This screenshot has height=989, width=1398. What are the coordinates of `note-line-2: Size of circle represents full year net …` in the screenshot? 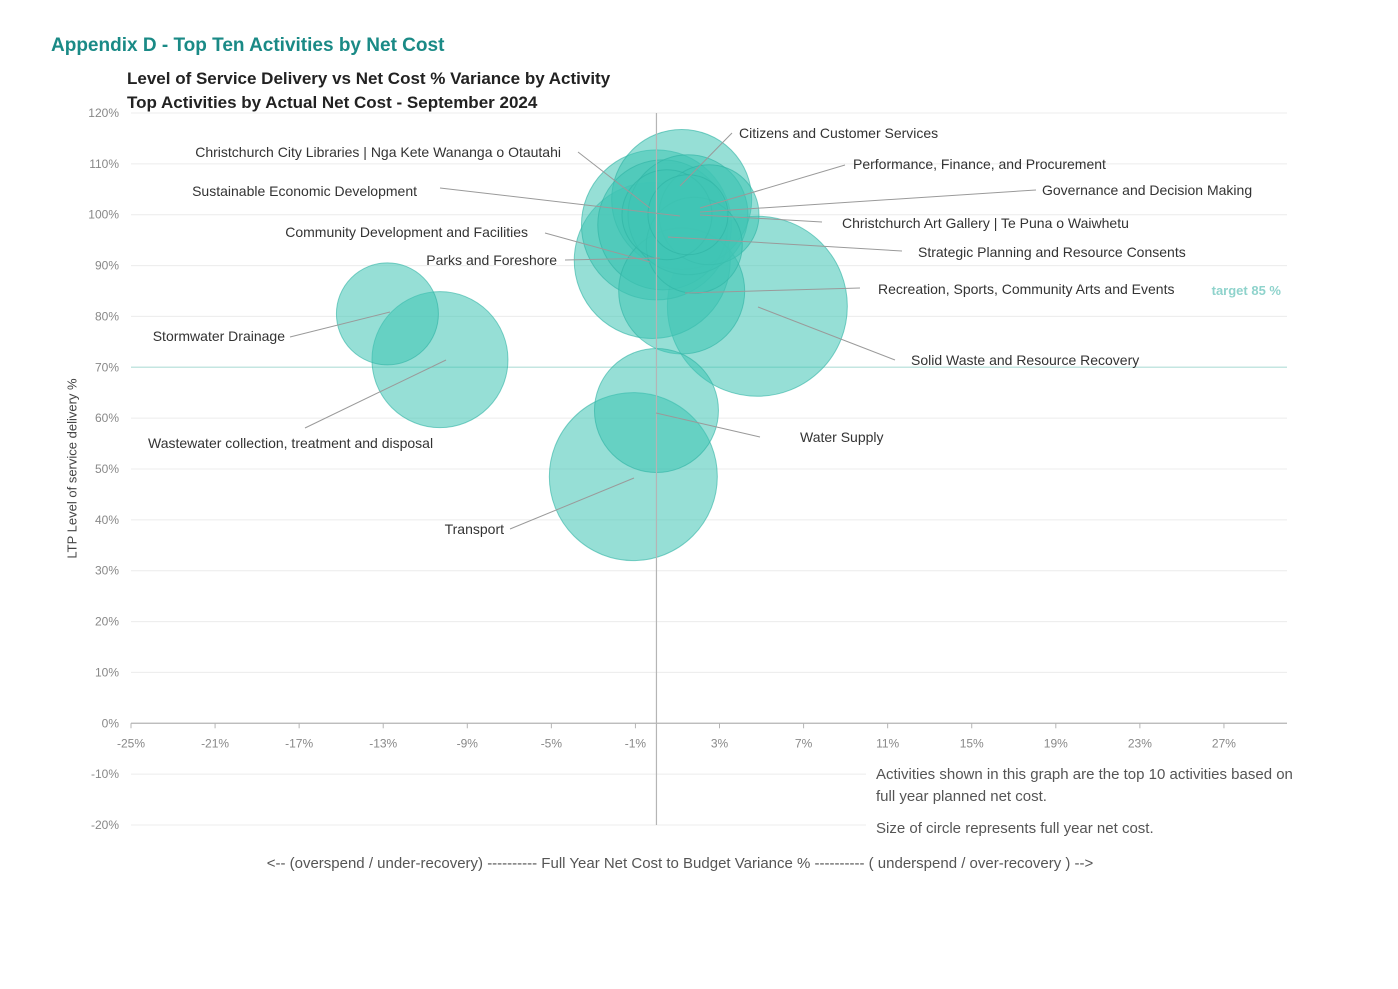 It's located at (1015, 828).